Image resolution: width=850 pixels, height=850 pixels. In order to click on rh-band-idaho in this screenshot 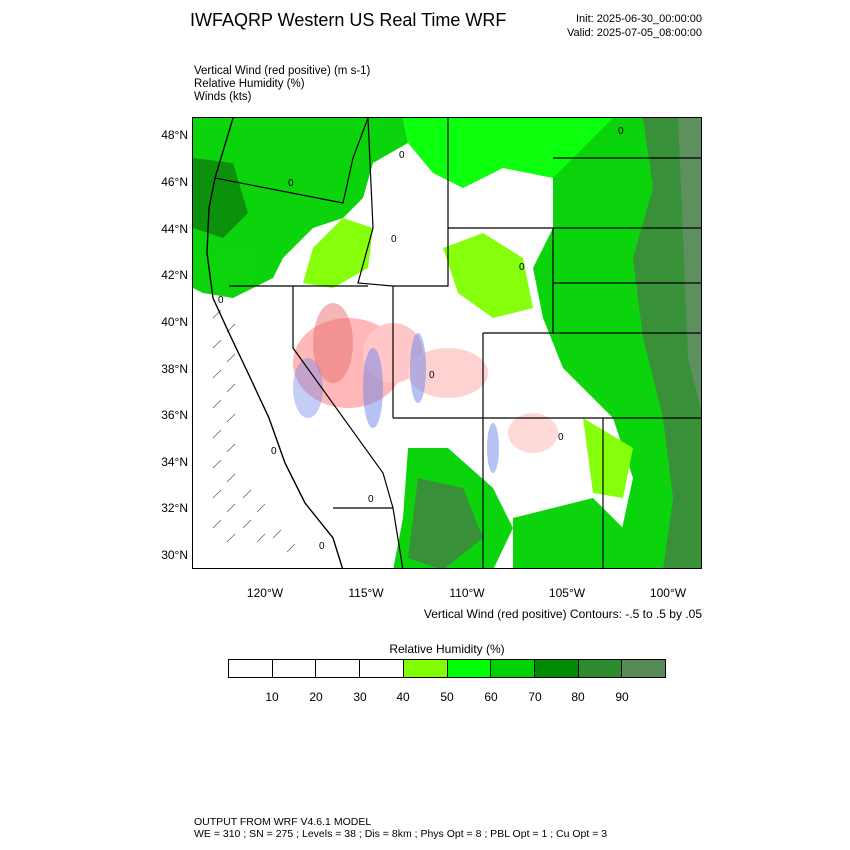, I will do `click(338, 253)`.